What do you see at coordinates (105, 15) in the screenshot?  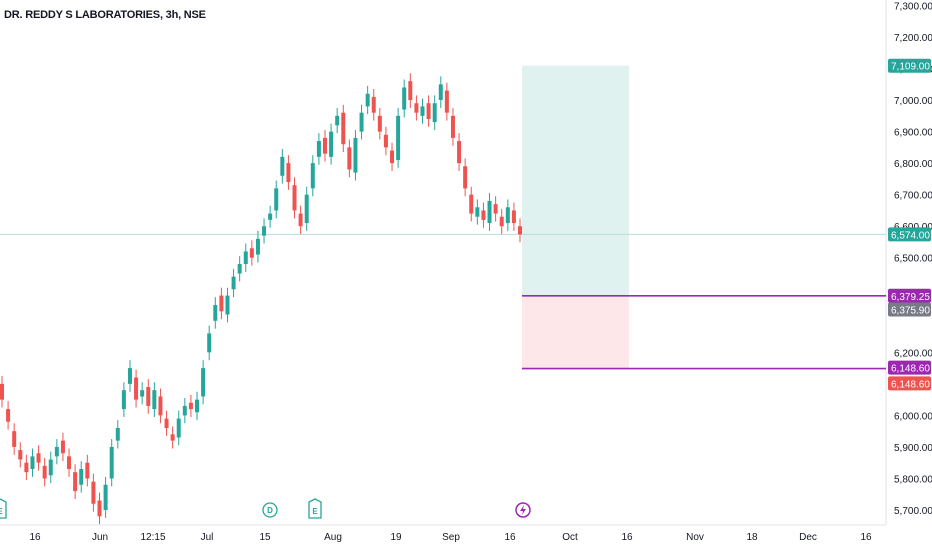 I see `chart-title: DR. REDDY S LABORATORIES, 3h, NSE` at bounding box center [105, 15].